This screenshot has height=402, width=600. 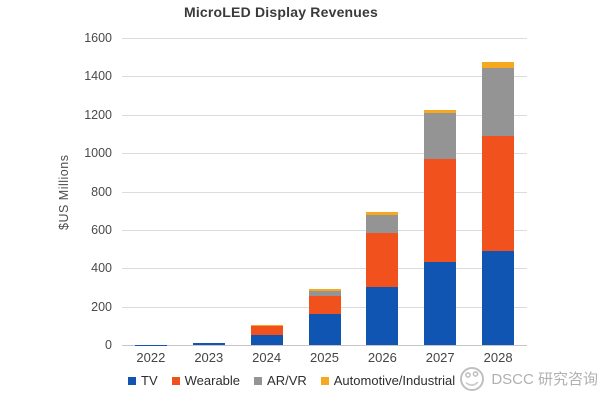 I want to click on legend-item-automotive-industrial: Automotive/Industrial, so click(x=388, y=380).